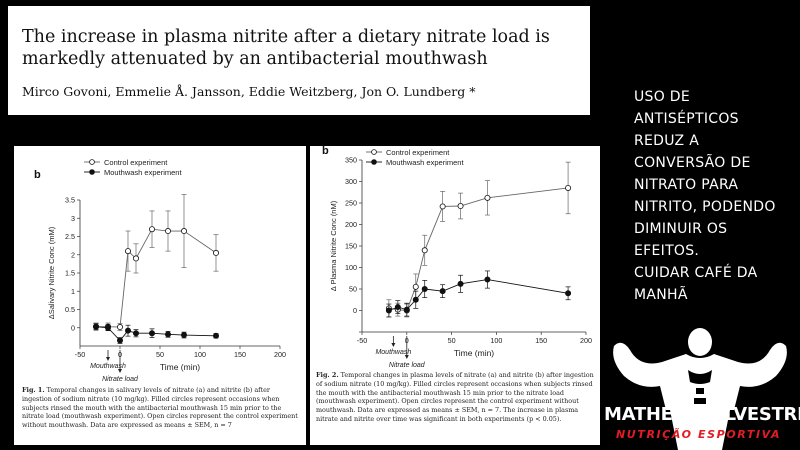 Image resolution: width=800 pixels, height=450 pixels. I want to click on side-note-line: CONVERSÃO DE, so click(692, 163).